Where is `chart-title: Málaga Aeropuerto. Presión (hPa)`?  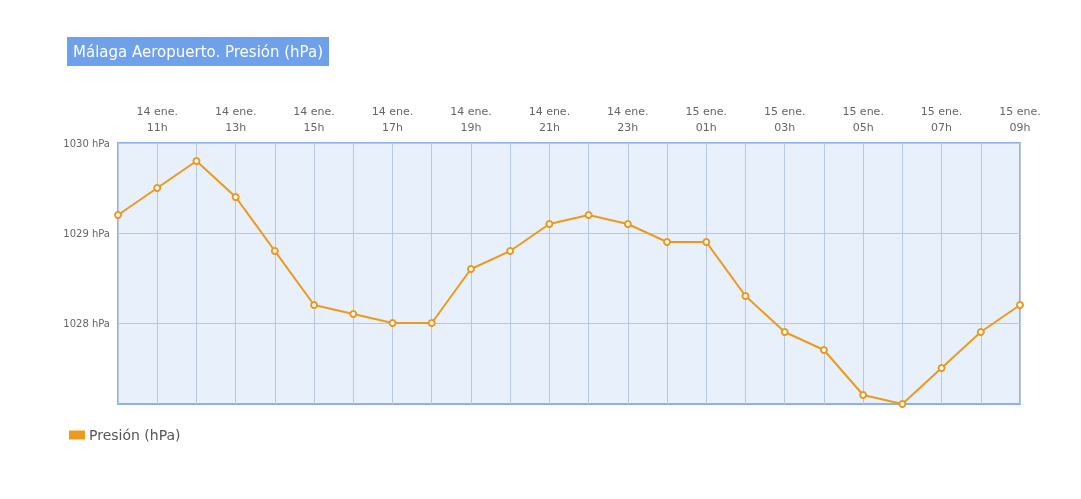 chart-title: Málaga Aeropuerto. Presión (hPa) is located at coordinates (198, 51).